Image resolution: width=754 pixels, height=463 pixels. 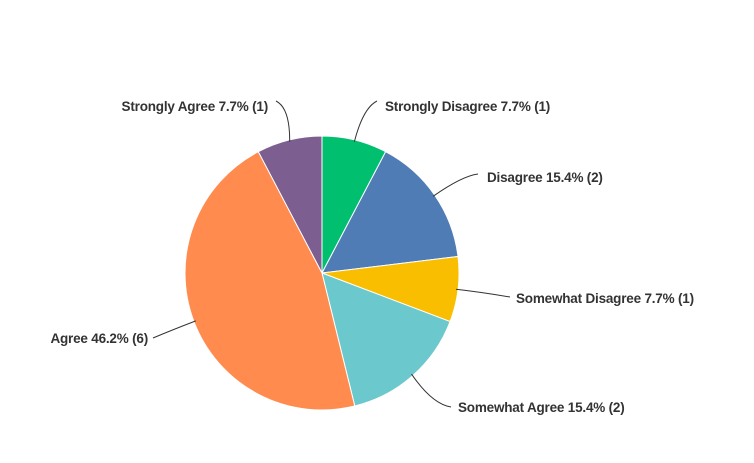 What do you see at coordinates (545, 177) in the screenshot?
I see `slice-label: Disagree 15.4% (2)` at bounding box center [545, 177].